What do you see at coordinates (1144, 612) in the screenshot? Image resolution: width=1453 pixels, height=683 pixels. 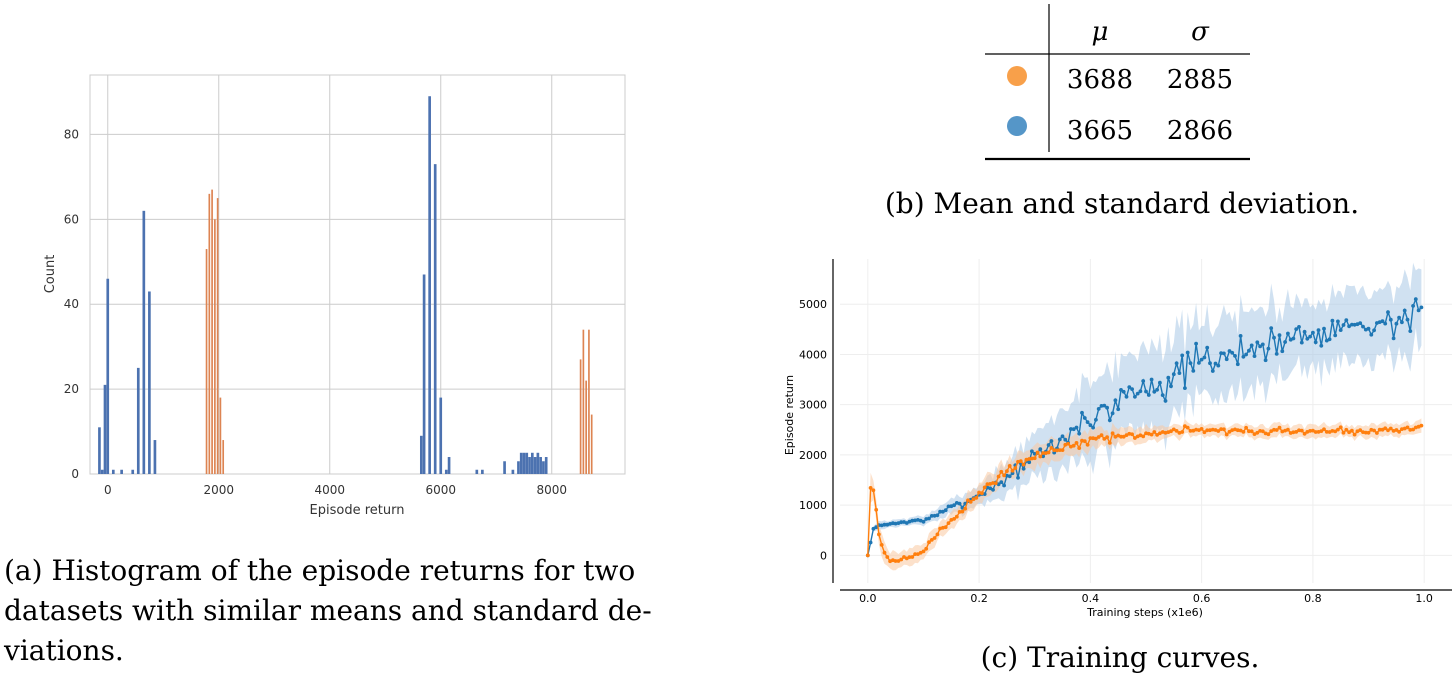 I see `training-xlabel: Training steps (x1e6)` at bounding box center [1144, 612].